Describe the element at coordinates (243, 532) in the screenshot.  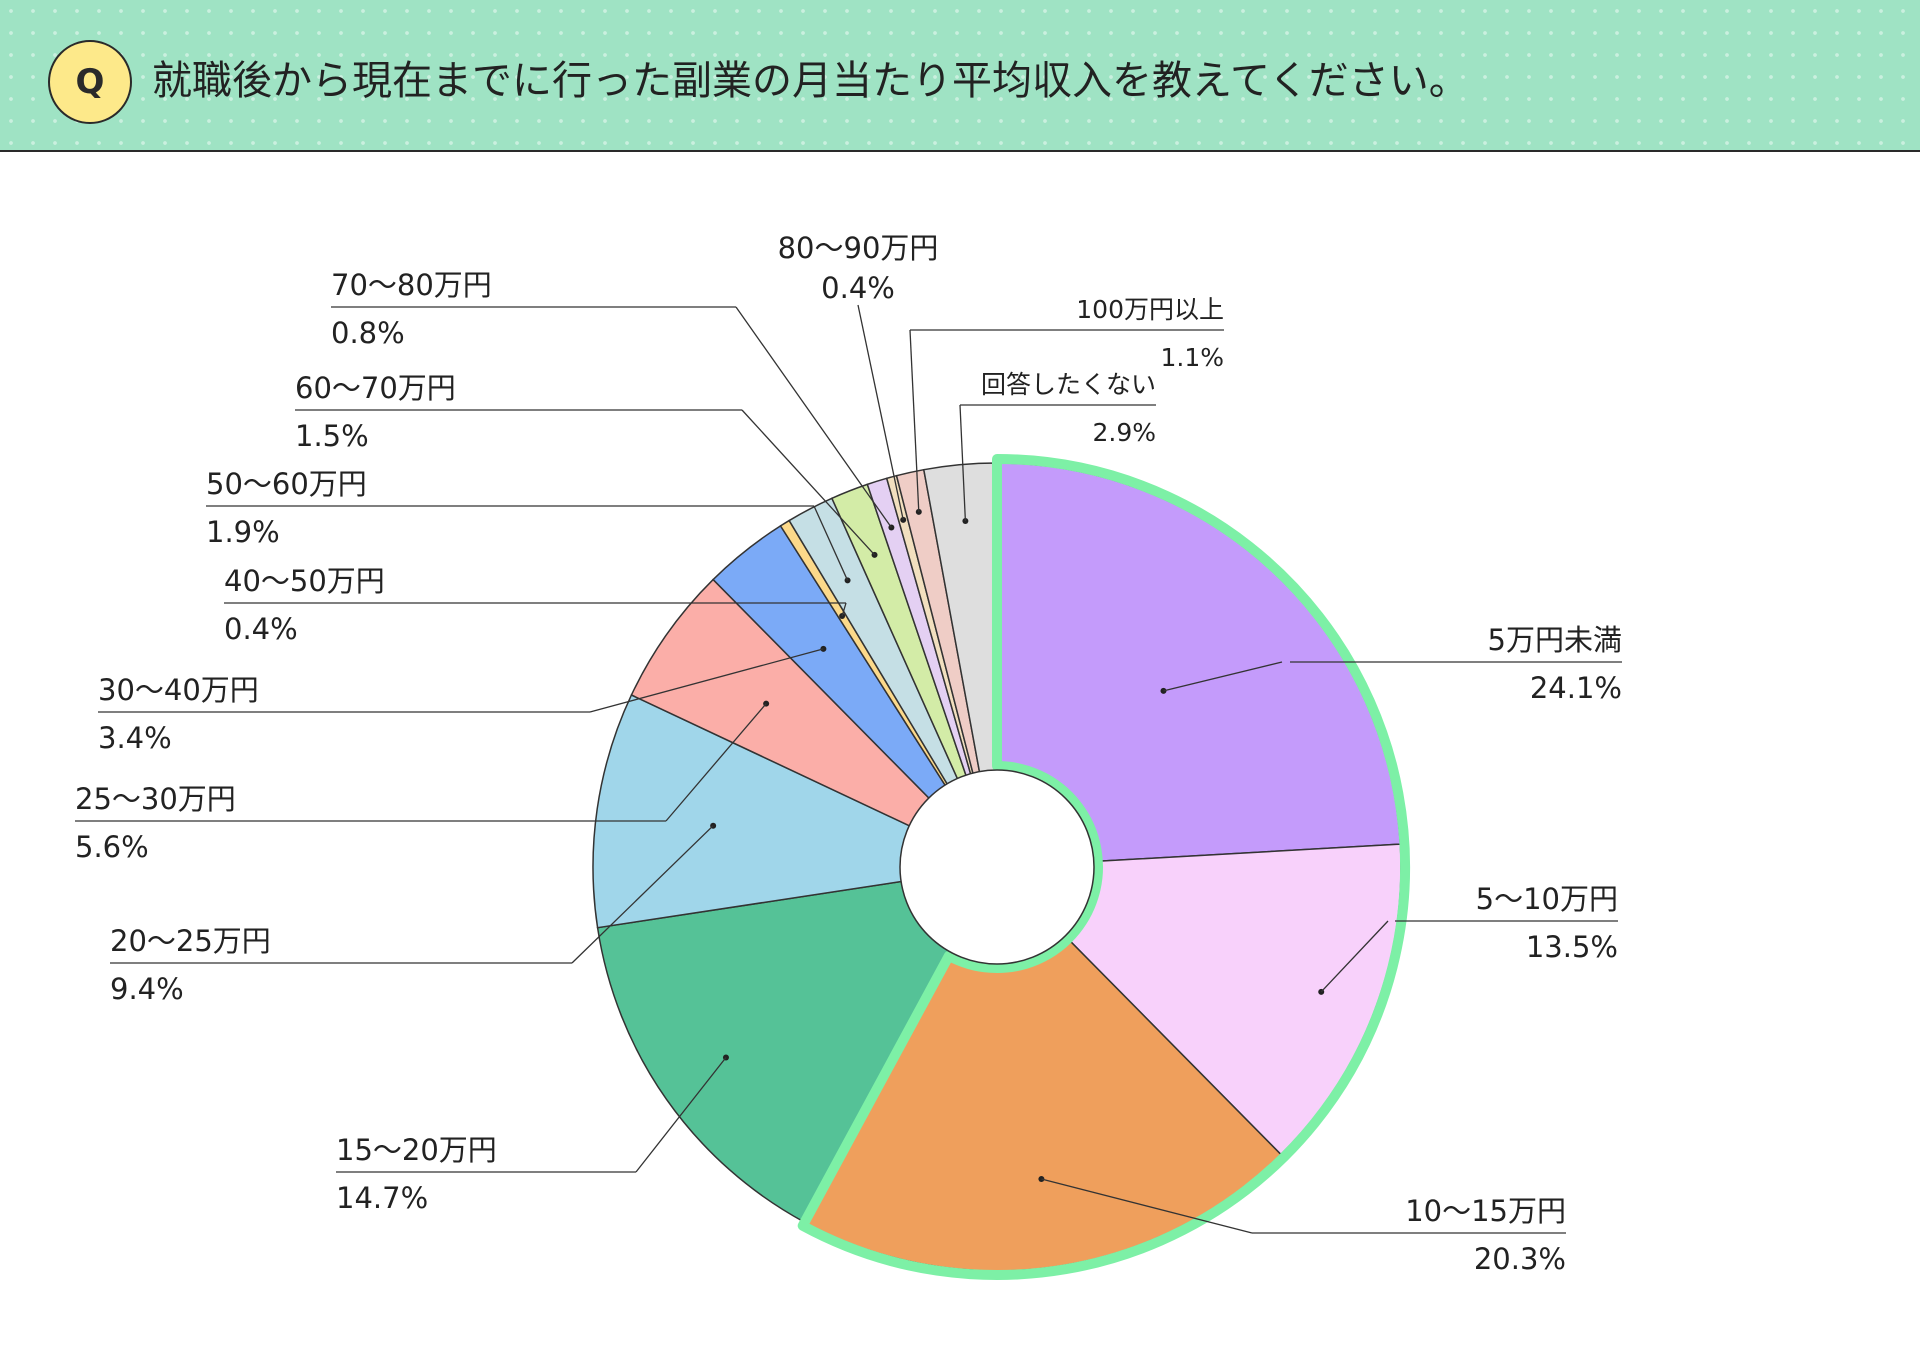
I see `slice-value-label: 1.9%` at that location.